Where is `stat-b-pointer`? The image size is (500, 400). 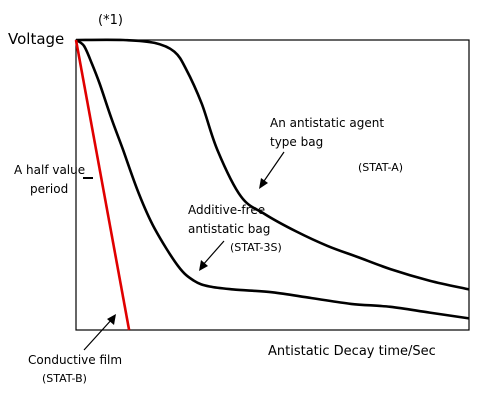
stat-b-pointer is located at coordinates (98, 334).